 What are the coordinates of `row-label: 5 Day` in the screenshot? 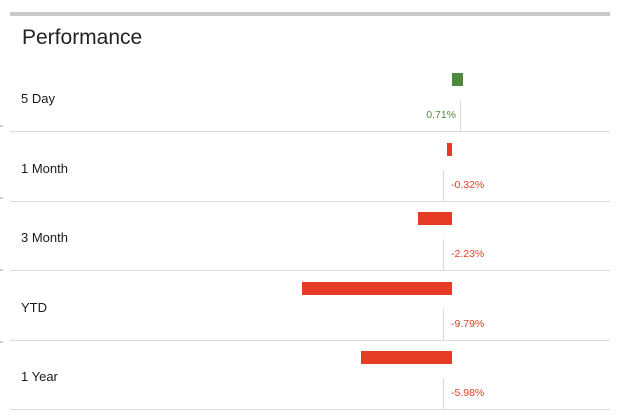 It's located at (38, 98).